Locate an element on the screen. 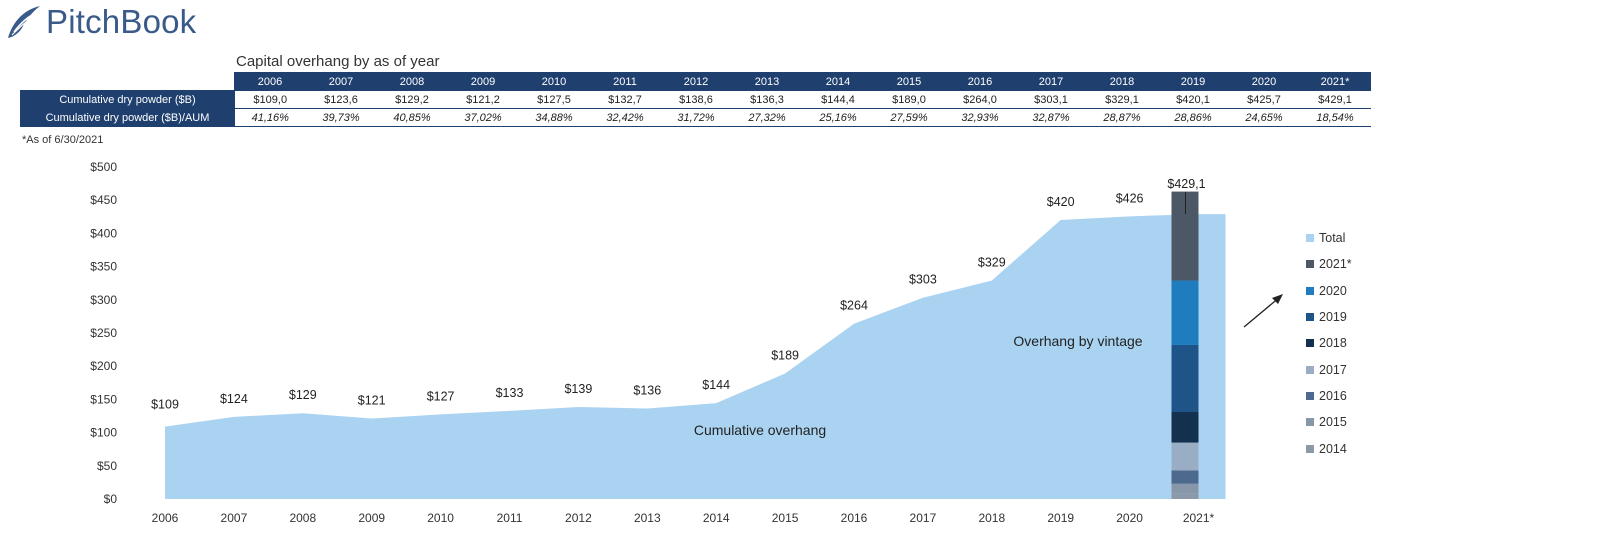  pitchbook-leaf-icon is located at coordinates (24, 22).